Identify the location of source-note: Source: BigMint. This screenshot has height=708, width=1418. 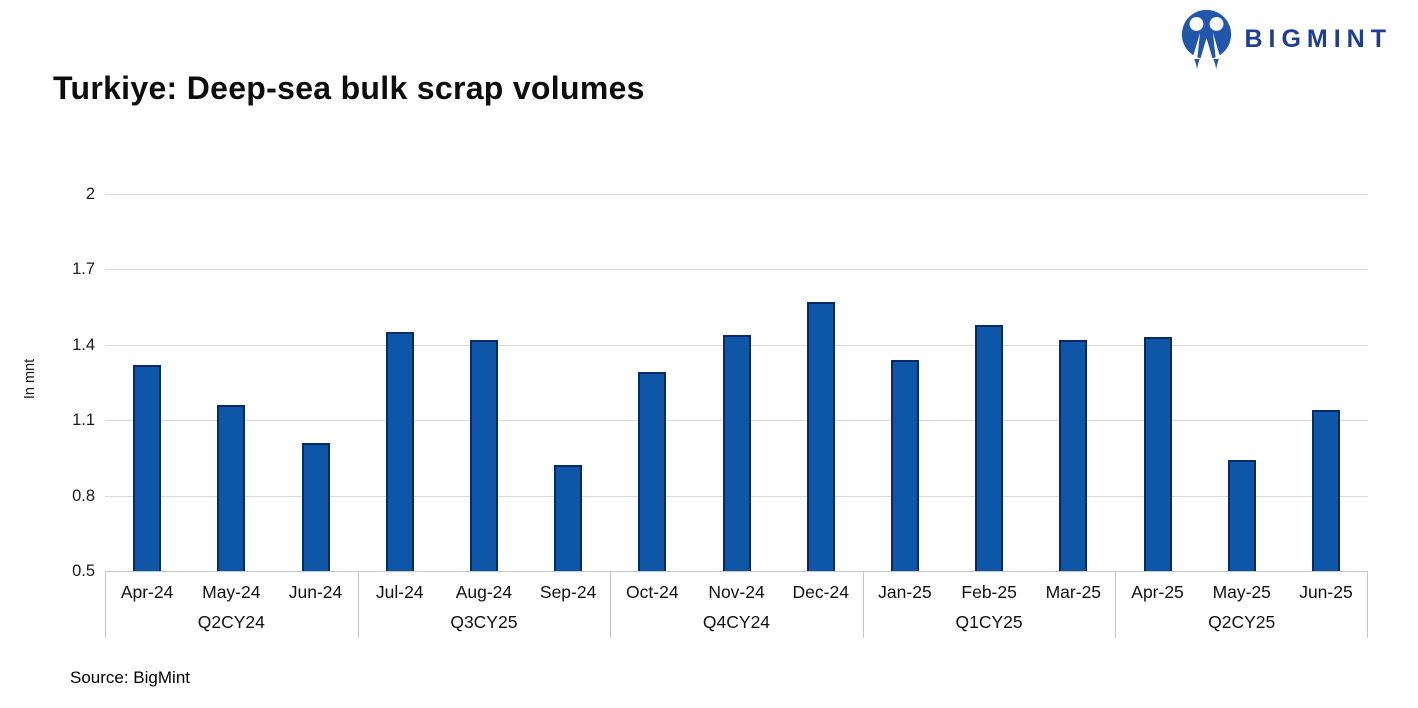
(130, 677).